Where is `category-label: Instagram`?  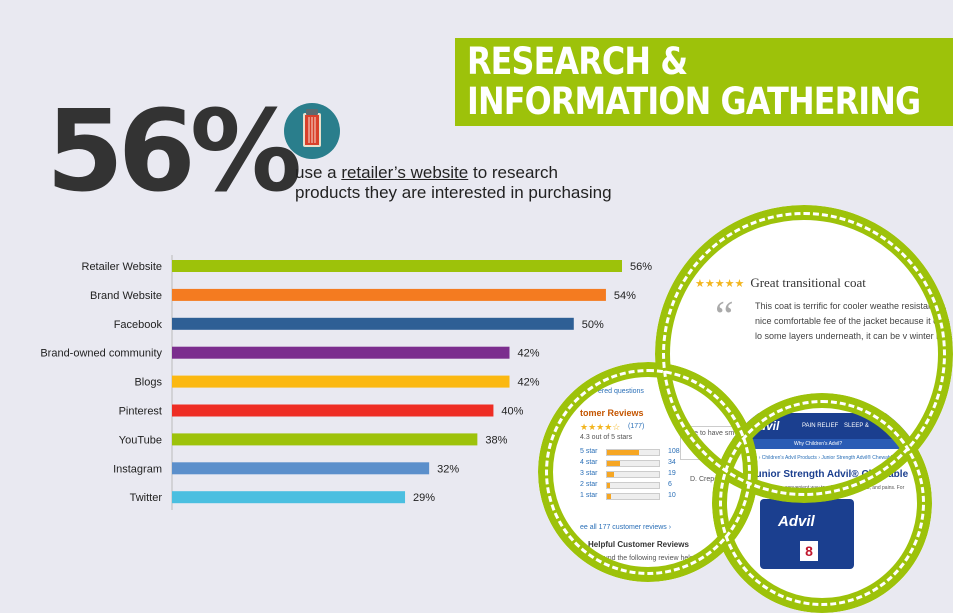
category-label: Instagram is located at coordinates (137, 469).